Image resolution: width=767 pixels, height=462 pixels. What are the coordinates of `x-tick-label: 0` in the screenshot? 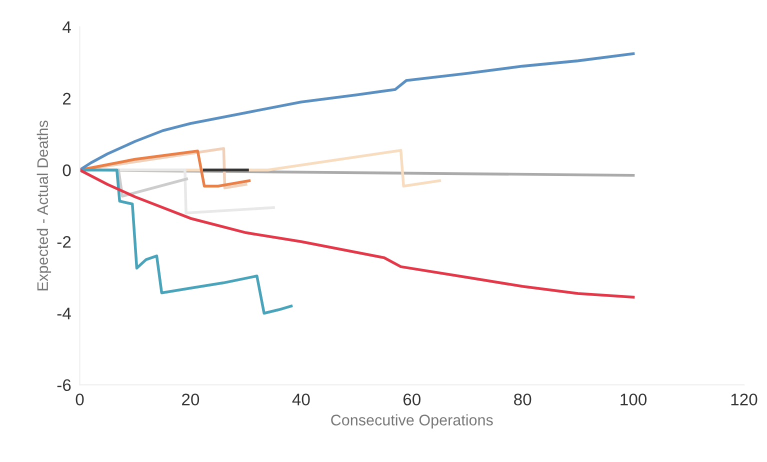 It's located at (80, 400).